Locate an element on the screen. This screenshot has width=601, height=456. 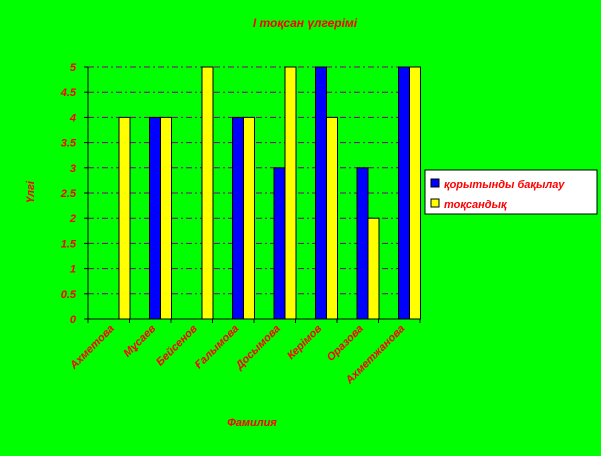
legend-label: тоқсандық is located at coordinates (476, 205).